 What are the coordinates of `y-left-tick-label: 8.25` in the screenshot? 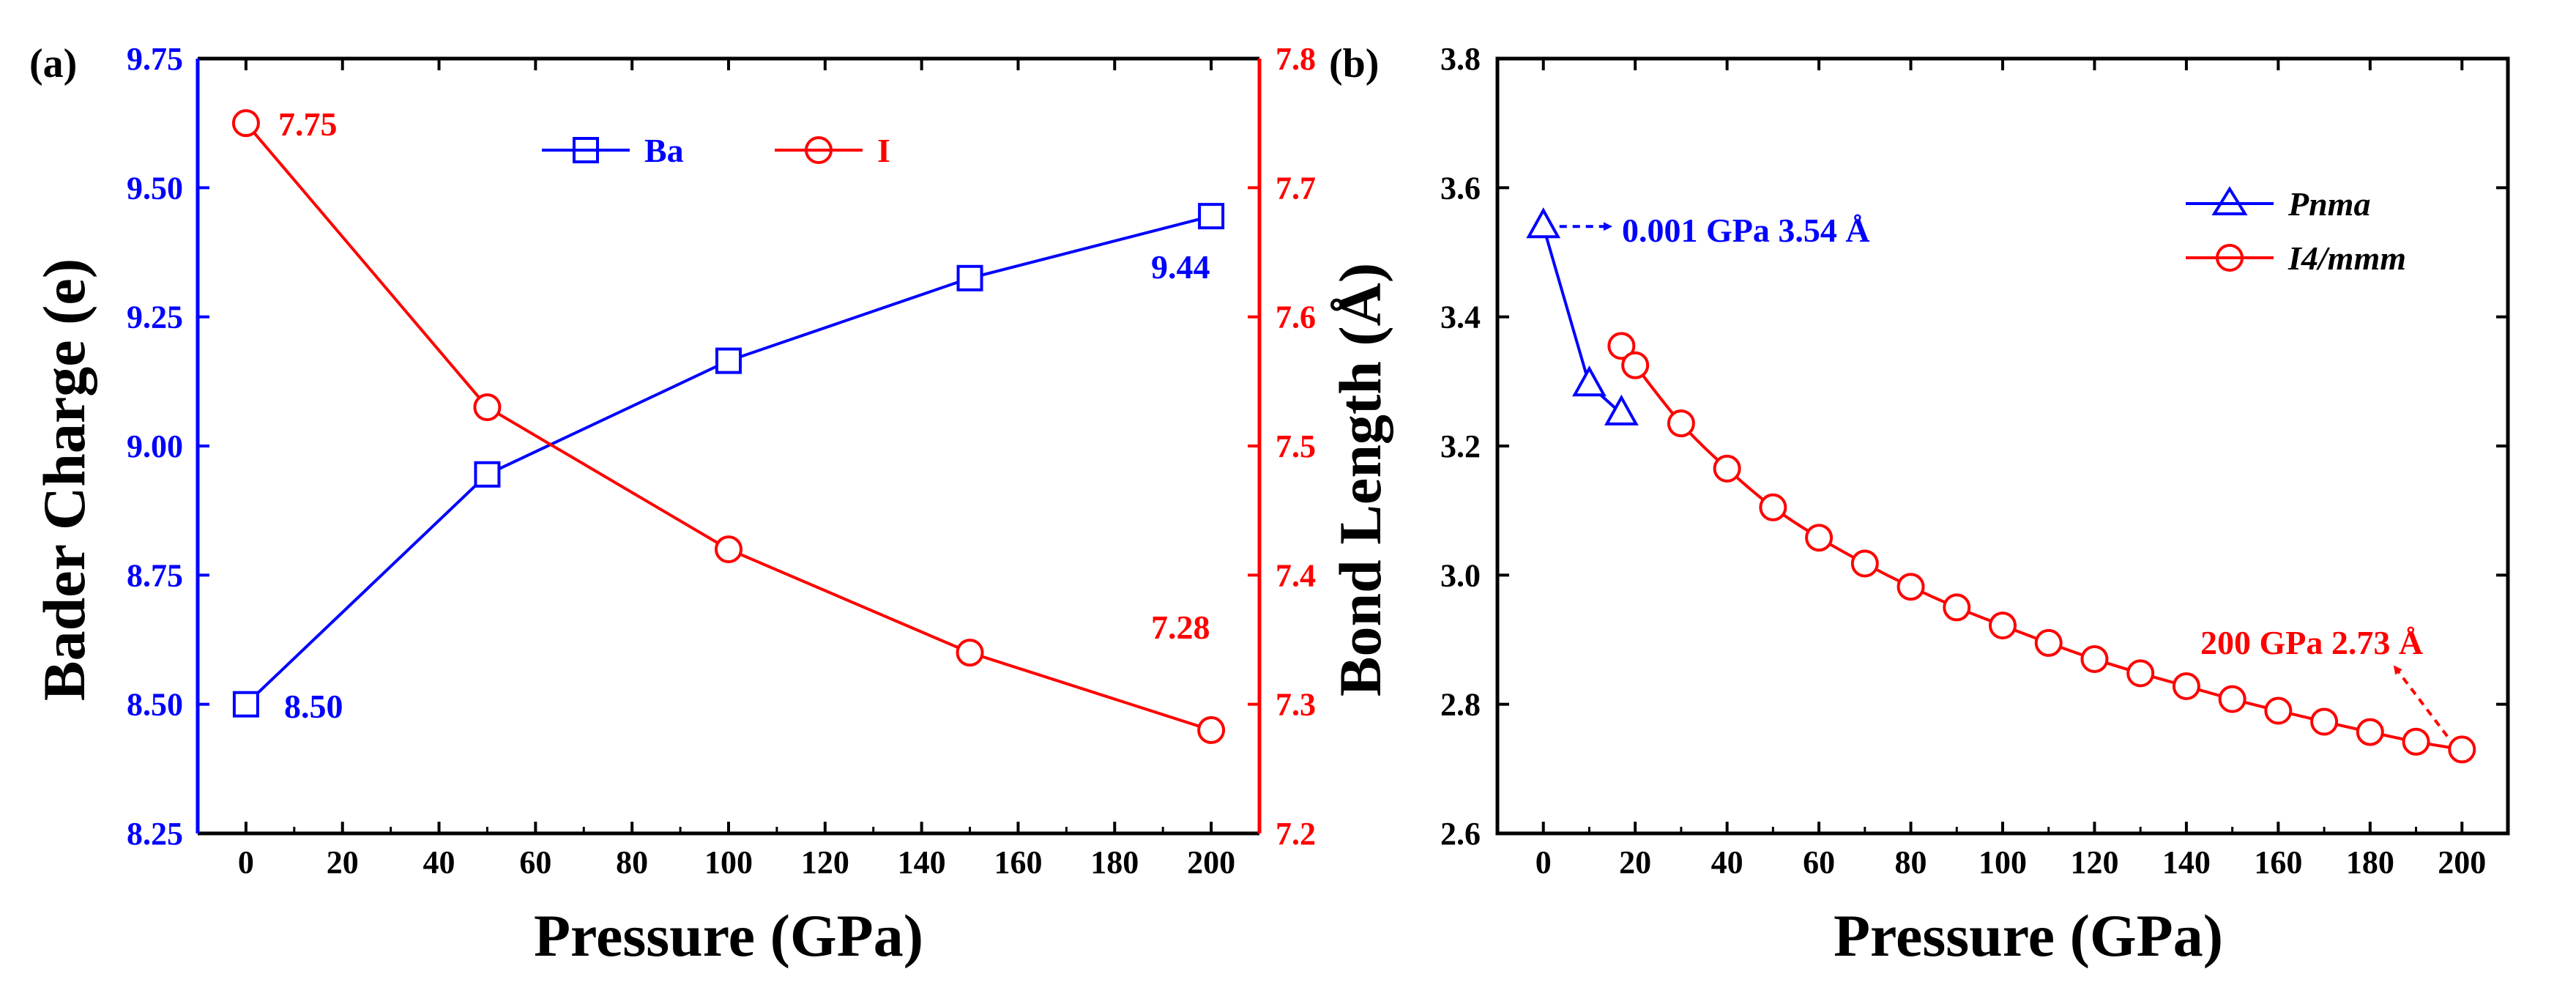 It's located at (155, 834).